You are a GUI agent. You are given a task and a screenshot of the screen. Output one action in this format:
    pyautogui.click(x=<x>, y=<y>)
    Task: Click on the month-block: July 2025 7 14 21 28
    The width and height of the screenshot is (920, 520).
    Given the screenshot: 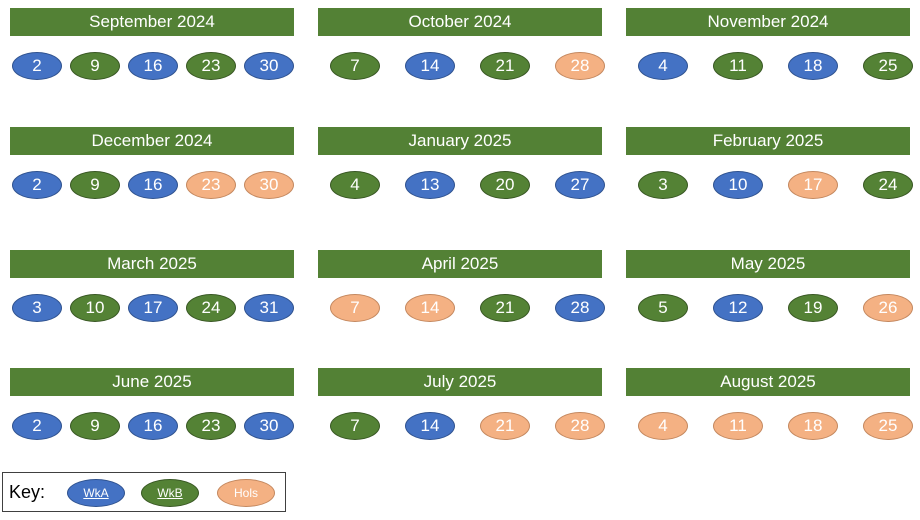 What is the action you would take?
    pyautogui.click(x=461, y=408)
    